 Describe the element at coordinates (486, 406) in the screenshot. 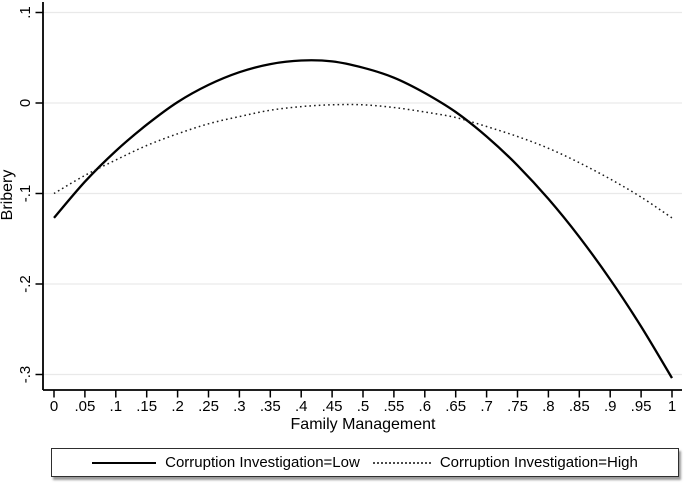

I see `x-tick-label: .7` at that location.